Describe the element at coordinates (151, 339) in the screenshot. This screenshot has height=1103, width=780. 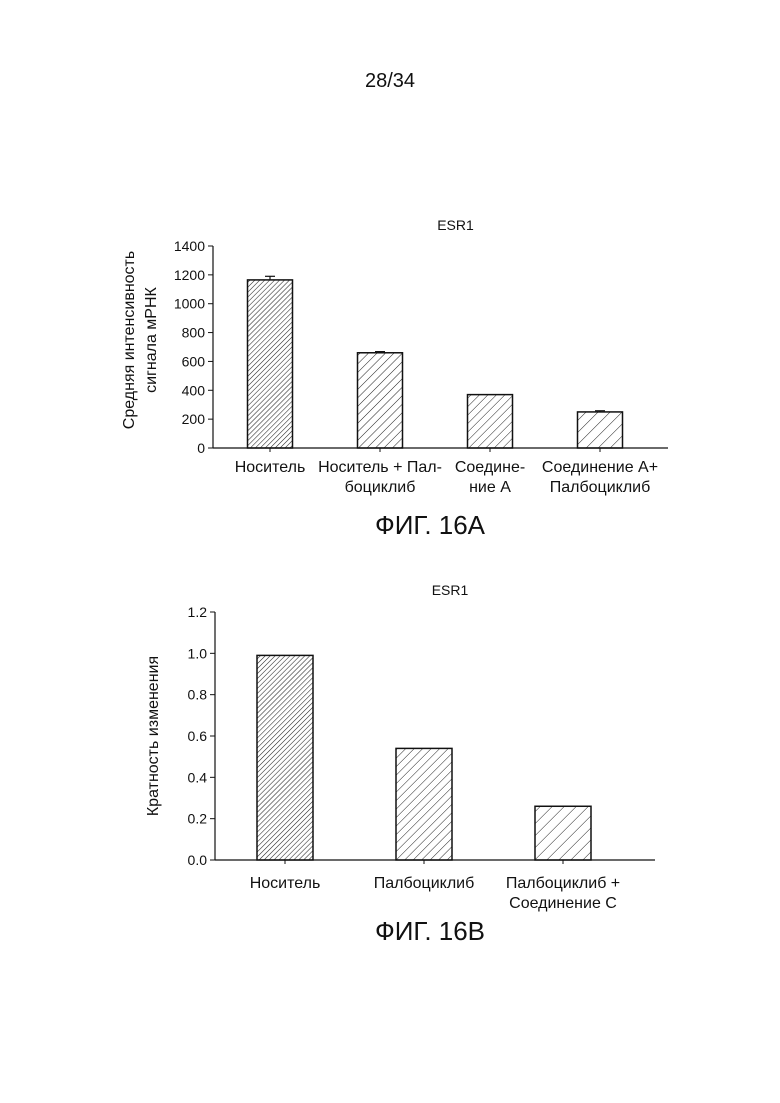
I see `y-axis-label: сигнала мРНК` at that location.